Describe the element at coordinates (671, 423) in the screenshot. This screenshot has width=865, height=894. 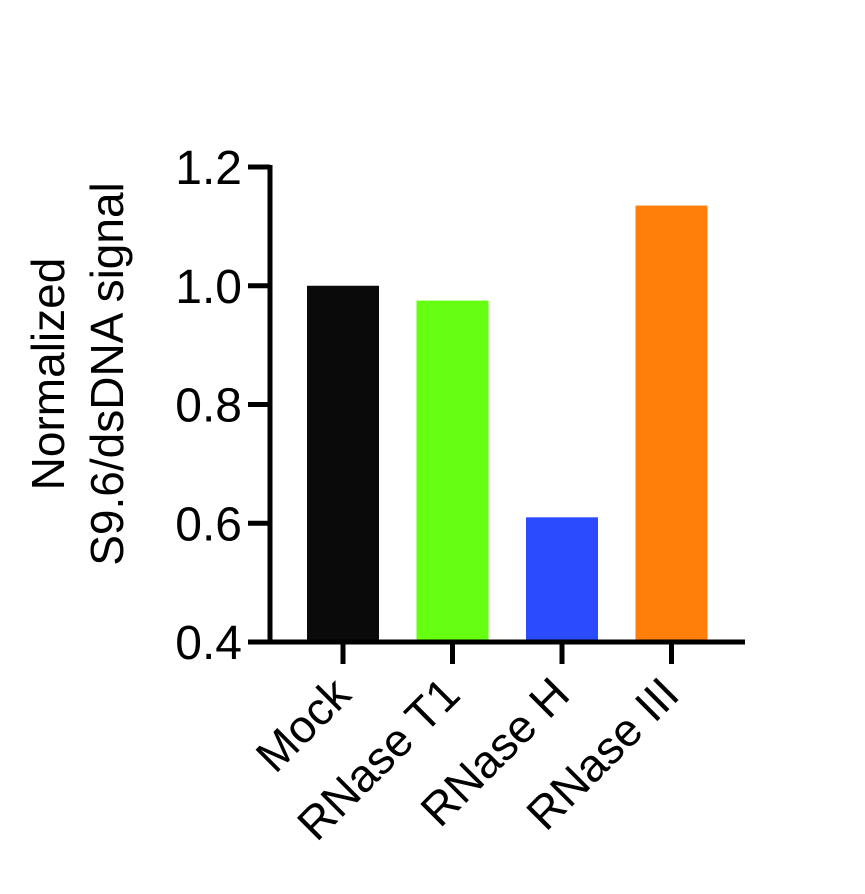
I see `bar-rnase-iii` at that location.